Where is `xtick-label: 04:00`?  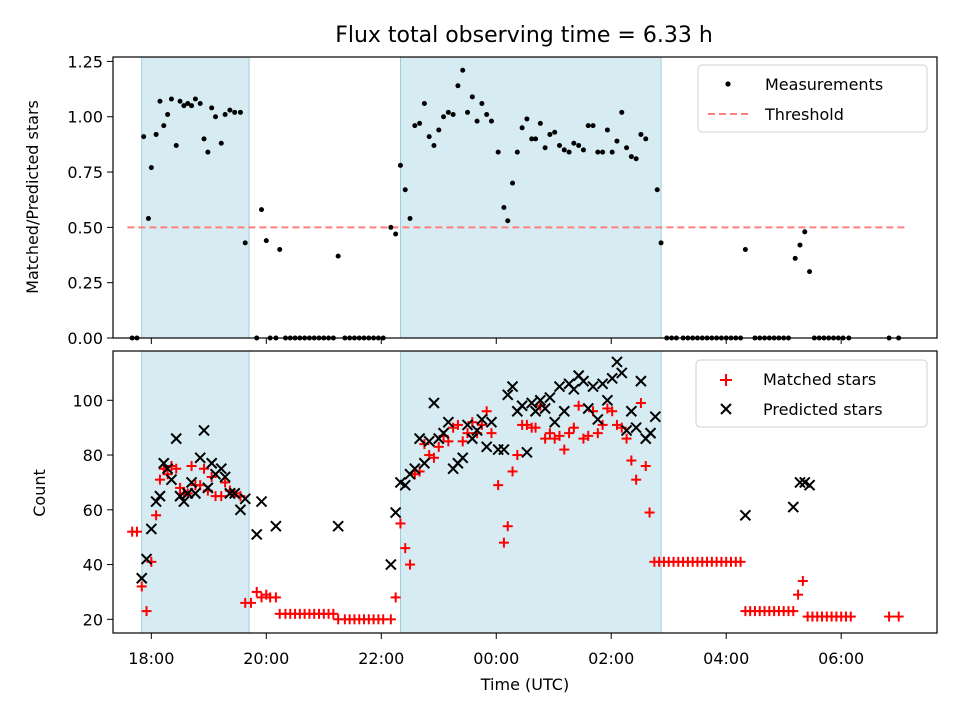 xtick-label: 04:00 is located at coordinates (726, 658).